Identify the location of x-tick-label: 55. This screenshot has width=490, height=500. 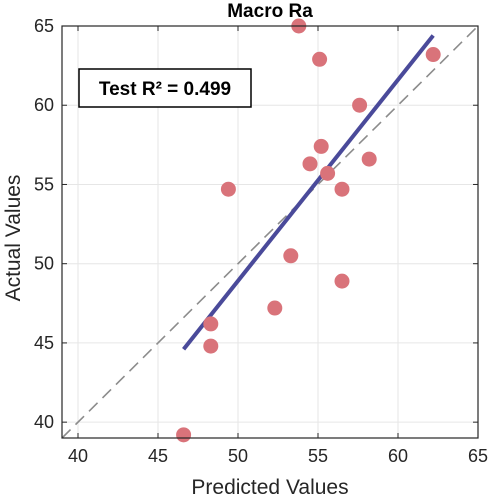
(318, 456).